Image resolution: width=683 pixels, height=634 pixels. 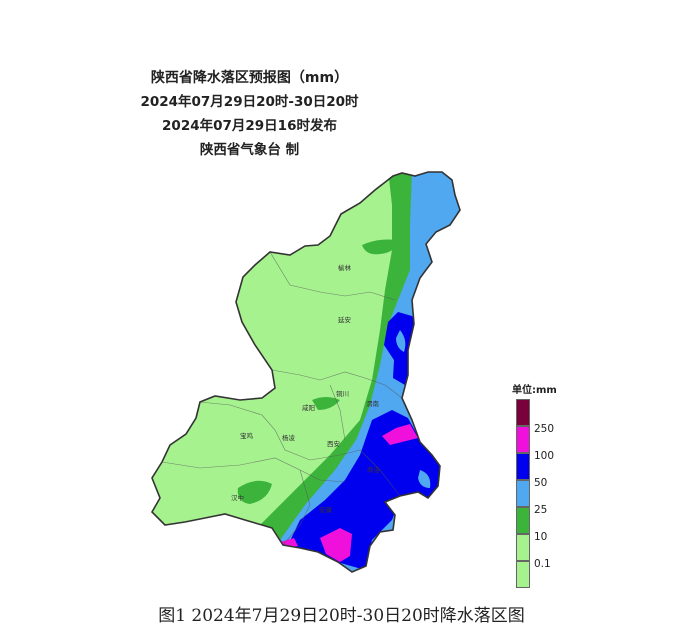 I want to click on rain-zone-50mm, so click(x=364, y=490).